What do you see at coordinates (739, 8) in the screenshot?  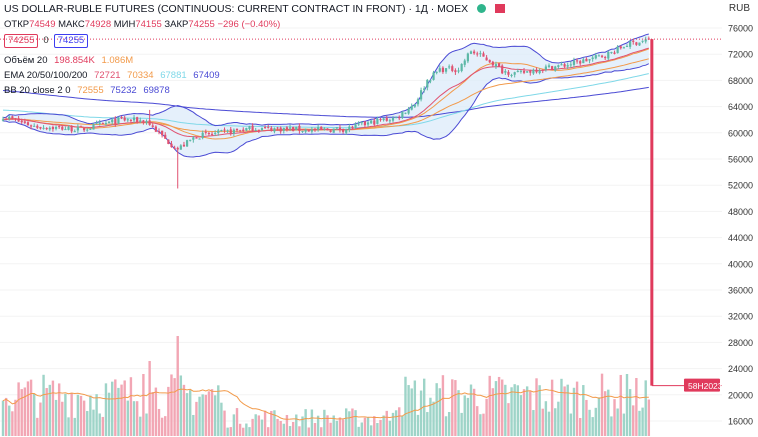 I see `currency-label: RUB` at bounding box center [739, 8].